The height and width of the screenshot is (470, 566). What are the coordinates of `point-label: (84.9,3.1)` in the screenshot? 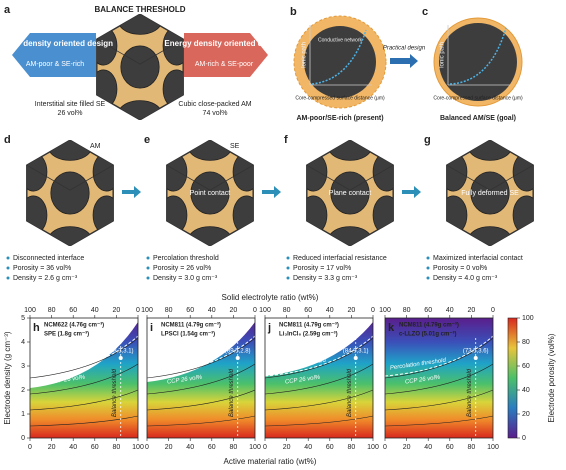 It's located at (356, 352).